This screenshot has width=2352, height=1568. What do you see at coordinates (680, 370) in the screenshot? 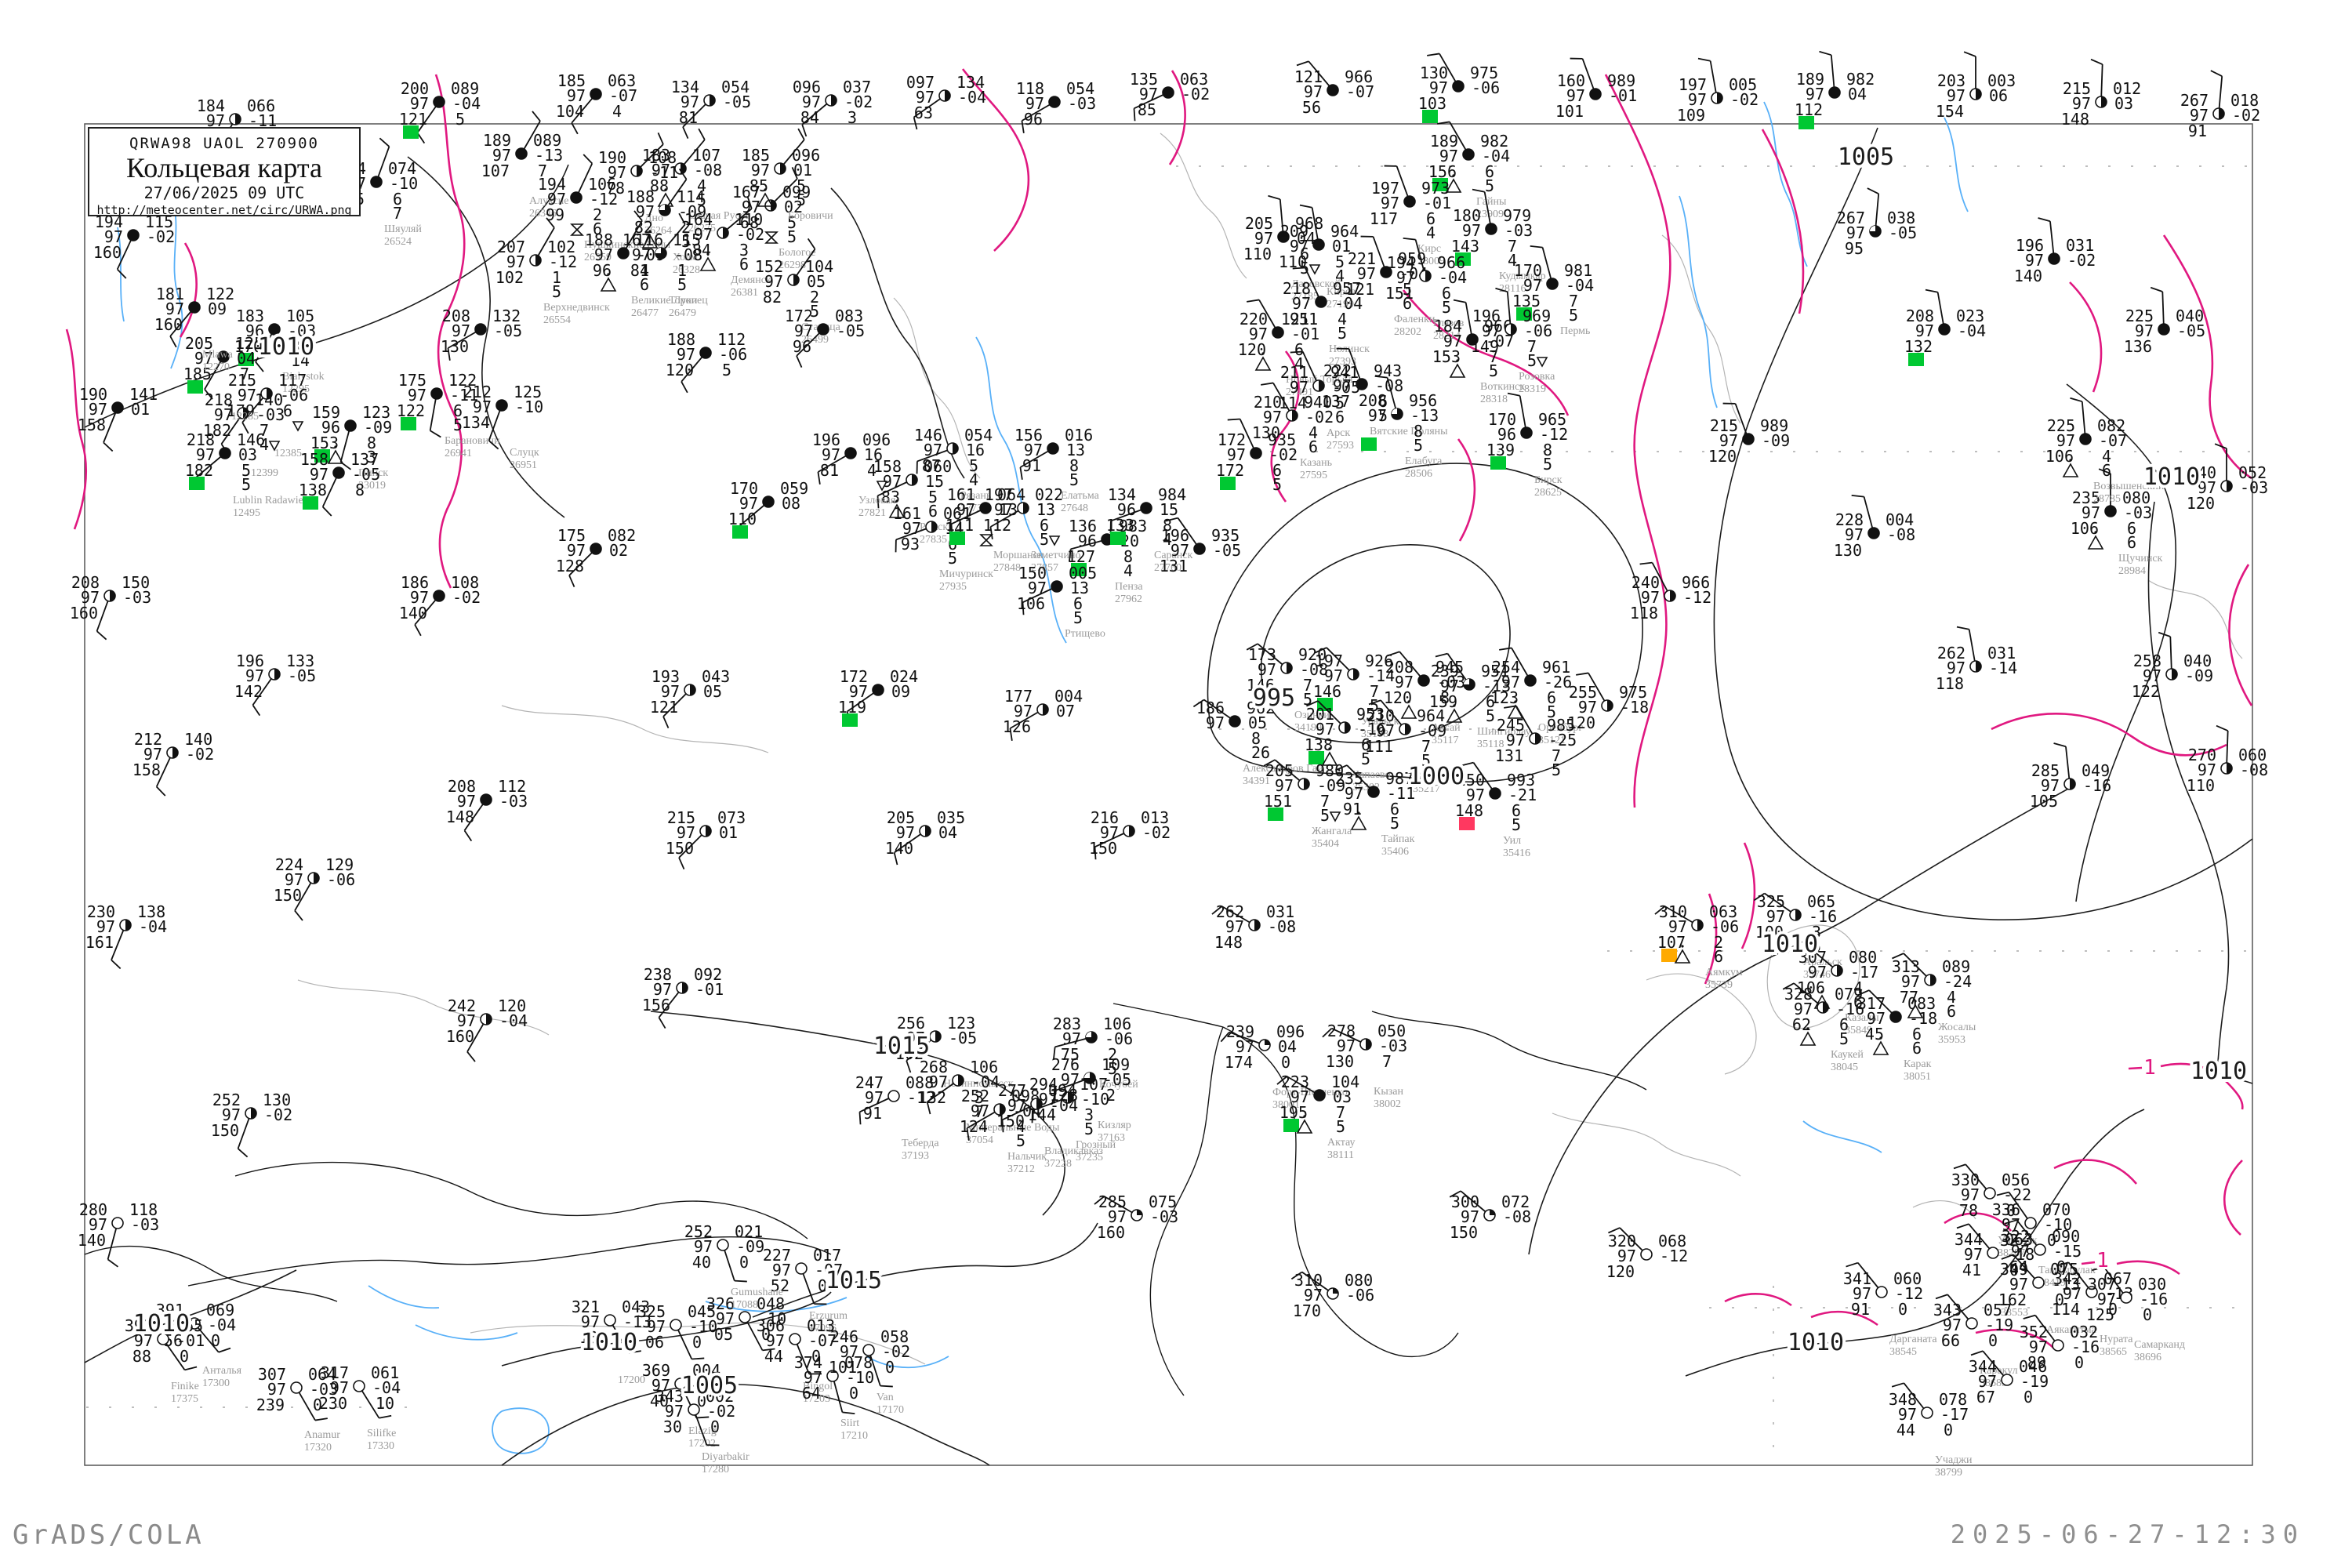
I see `station-value: 120` at bounding box center [680, 370].